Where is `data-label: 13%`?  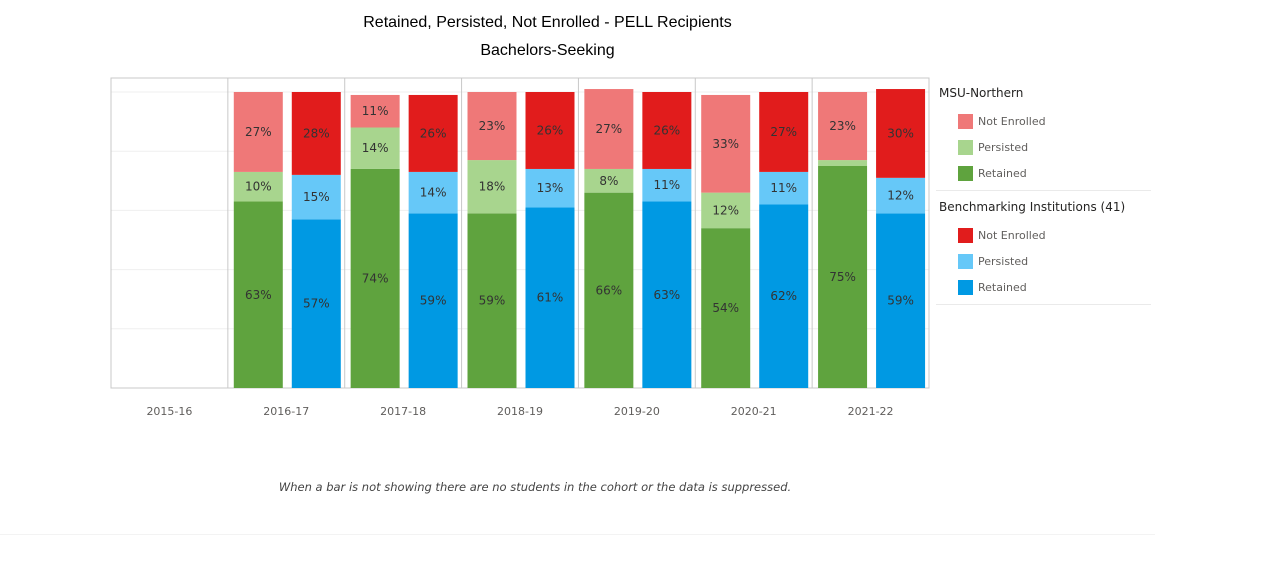 data-label: 13% is located at coordinates (550, 188).